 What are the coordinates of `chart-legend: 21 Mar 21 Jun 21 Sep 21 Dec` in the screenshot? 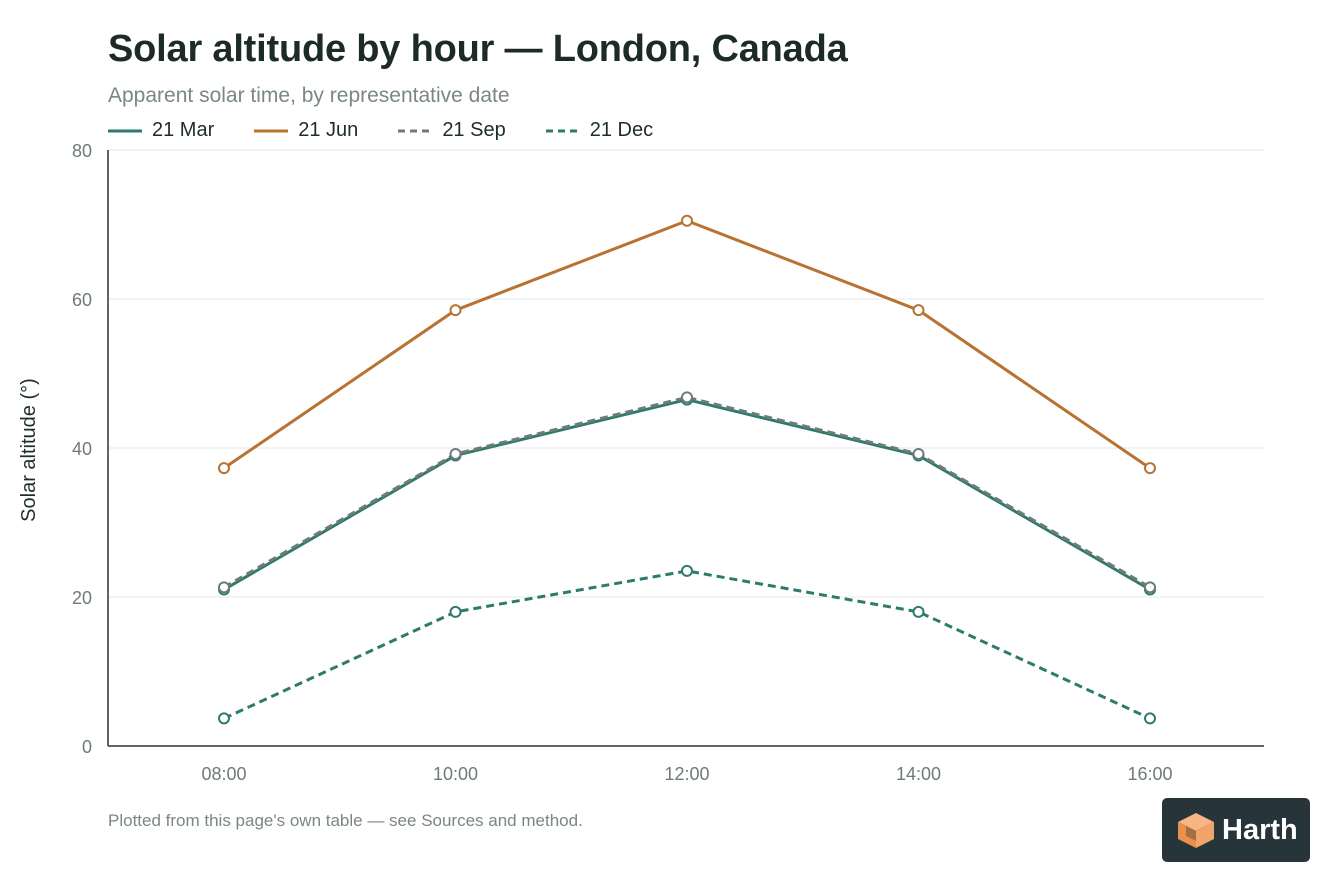 It's located at (400, 130).